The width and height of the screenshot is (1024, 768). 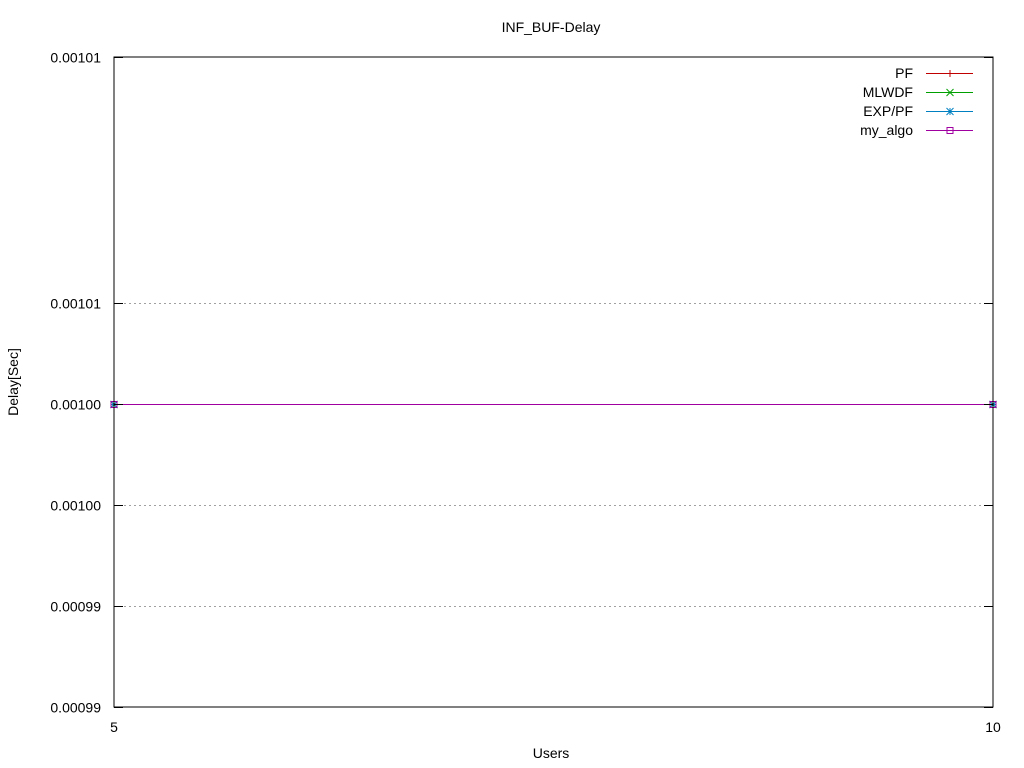 What do you see at coordinates (916, 101) in the screenshot?
I see `legend: PF MLWDF EXP/PF my_algo` at bounding box center [916, 101].